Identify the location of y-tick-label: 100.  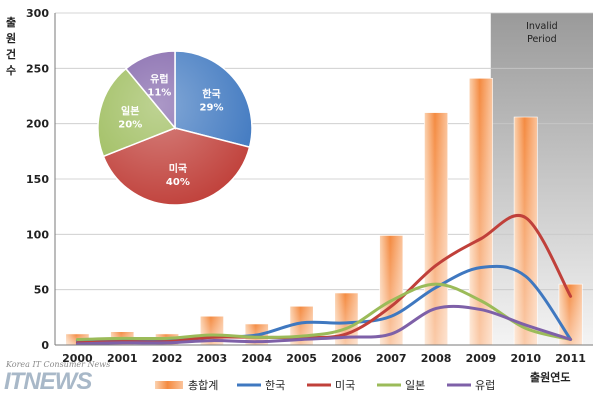
(37, 234).